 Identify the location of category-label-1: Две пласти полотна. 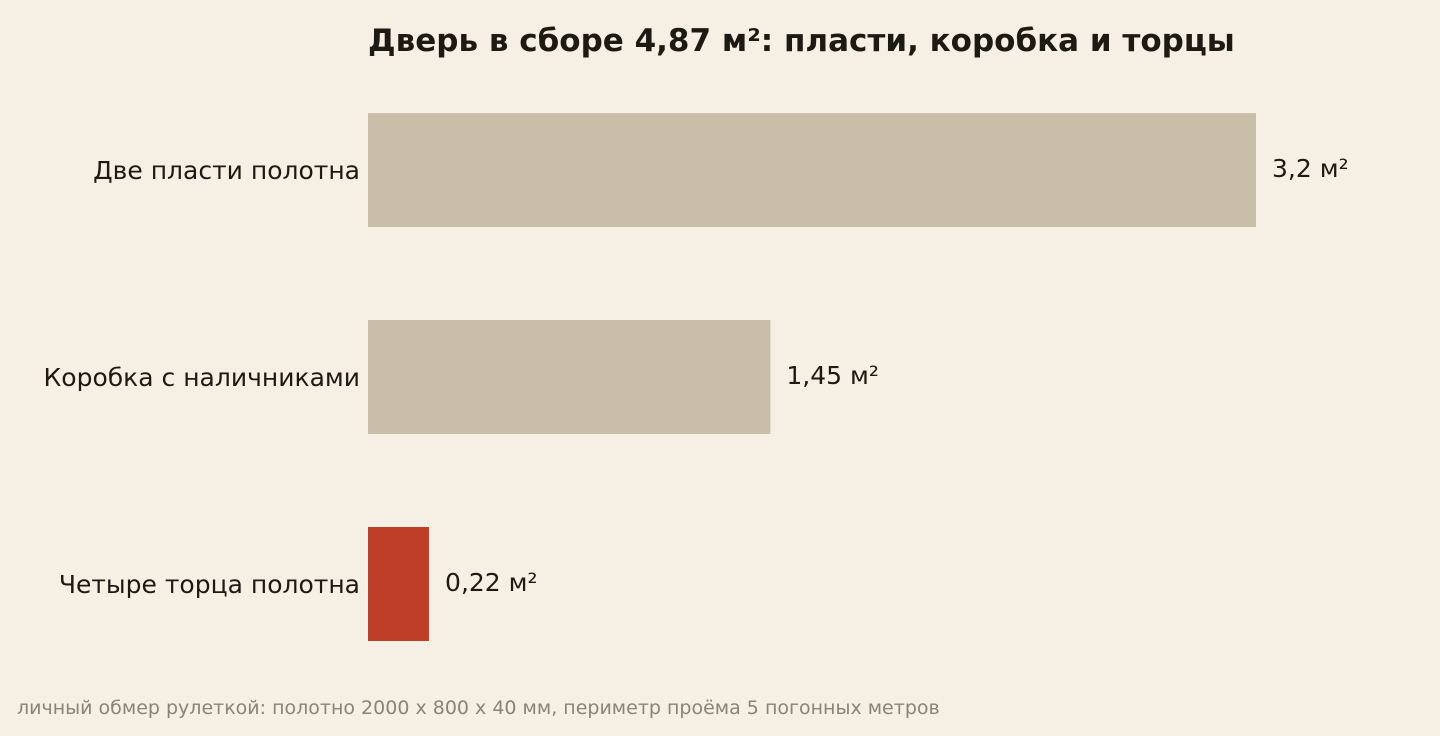
(226, 170).